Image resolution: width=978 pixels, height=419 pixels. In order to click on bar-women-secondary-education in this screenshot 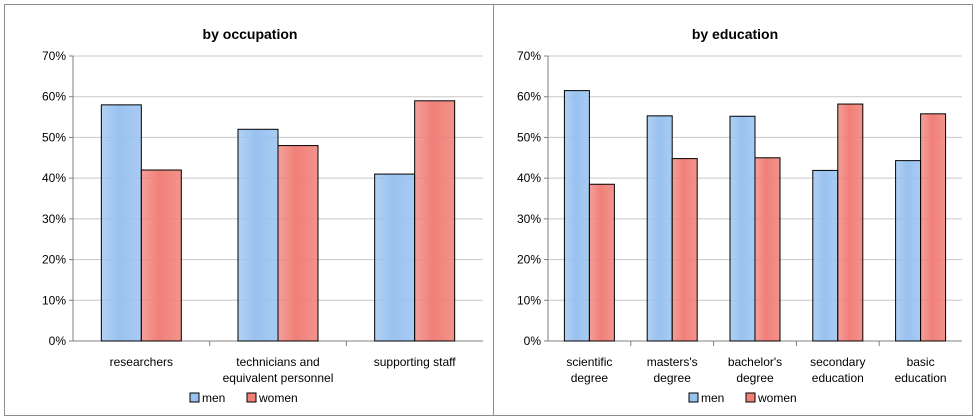, I will do `click(850, 222)`.